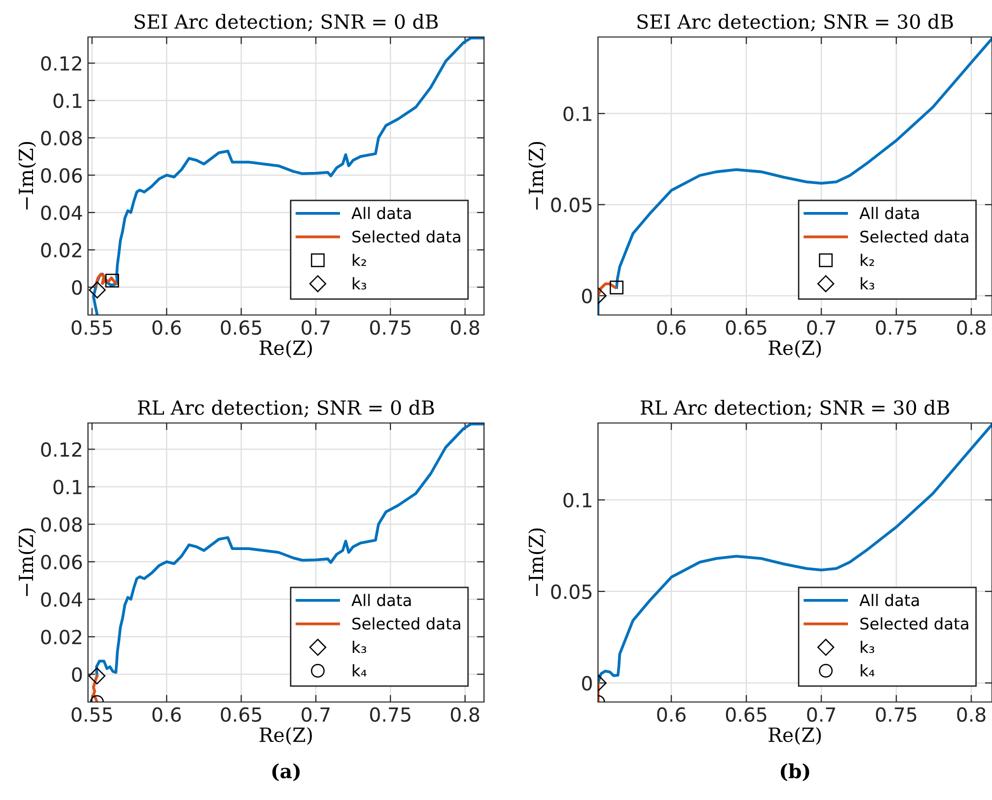  Describe the element at coordinates (286, 409) in the screenshot. I see `chart-title: RL Arc detection; SNR = 0 dB` at that location.